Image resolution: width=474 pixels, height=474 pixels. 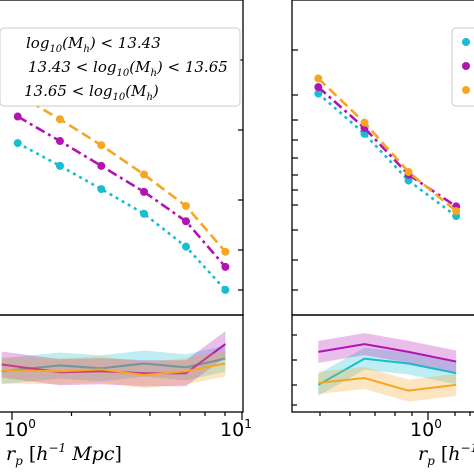 What do you see at coordinates (128, 68) in the screenshot?
I see `legend-label-2: 13.43 < log10(Mh) < 13.65` at bounding box center [128, 68].